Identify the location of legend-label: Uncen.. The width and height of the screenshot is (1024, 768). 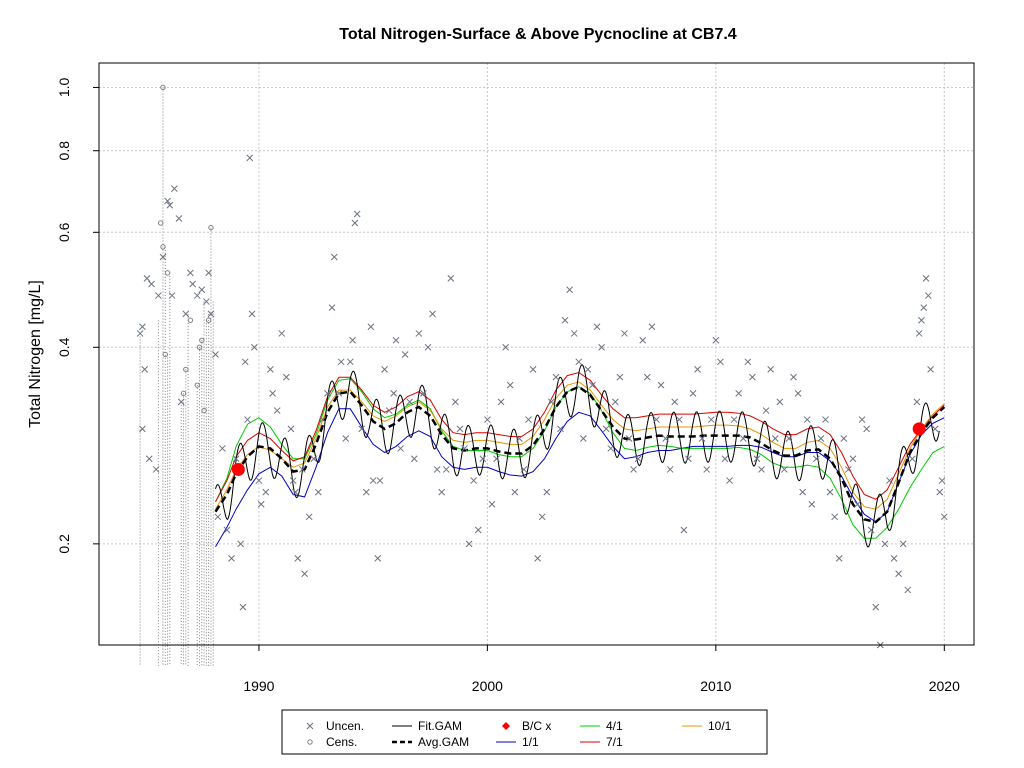
(345, 726).